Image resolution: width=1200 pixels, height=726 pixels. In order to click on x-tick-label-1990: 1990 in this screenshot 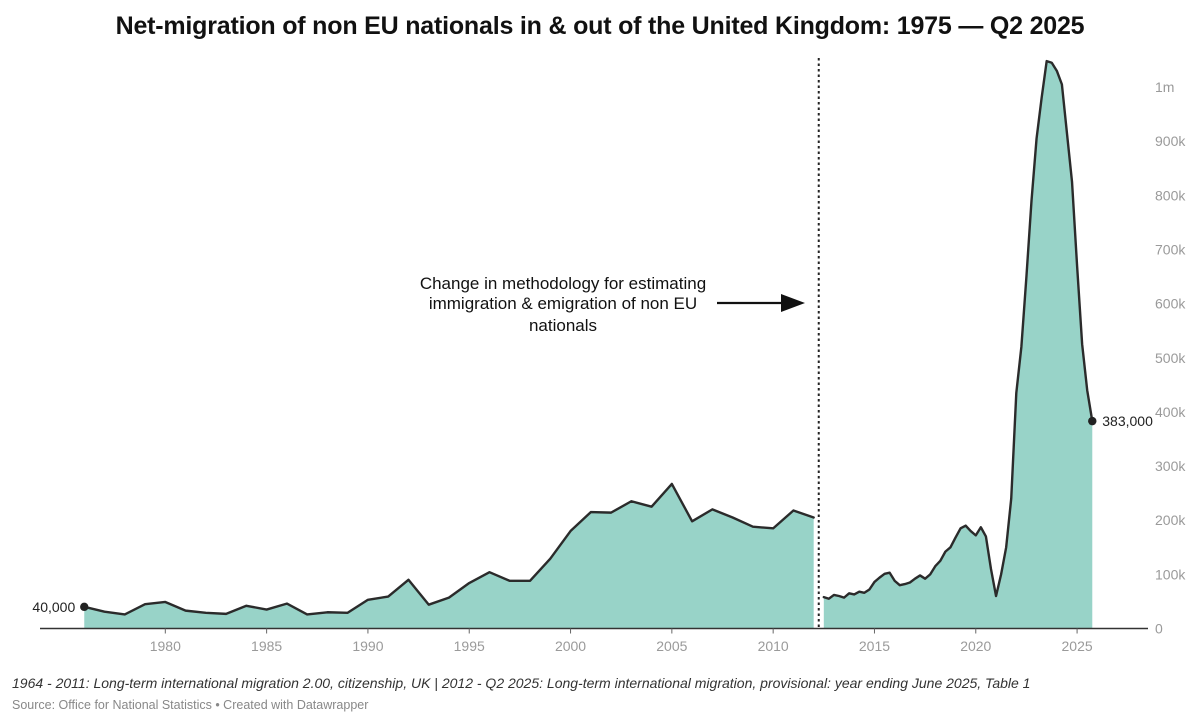, I will do `click(367, 646)`.